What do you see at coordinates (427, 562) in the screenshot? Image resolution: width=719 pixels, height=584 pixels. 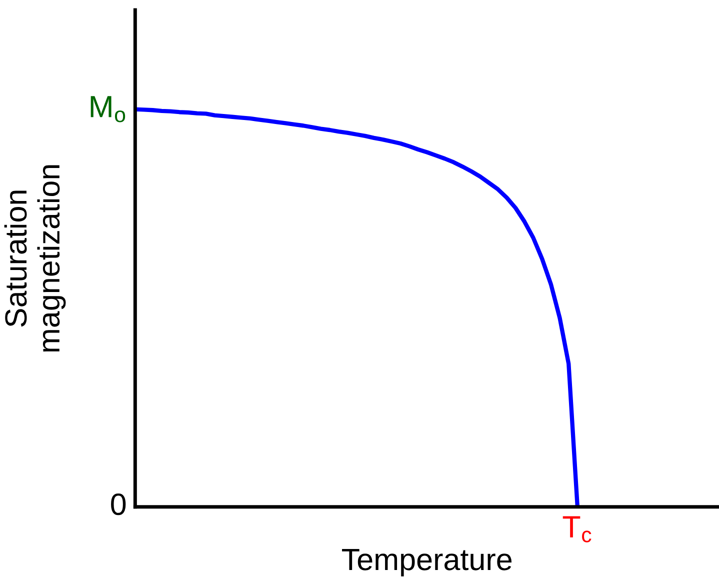 I see `x-axis-title: Temperature` at bounding box center [427, 562].